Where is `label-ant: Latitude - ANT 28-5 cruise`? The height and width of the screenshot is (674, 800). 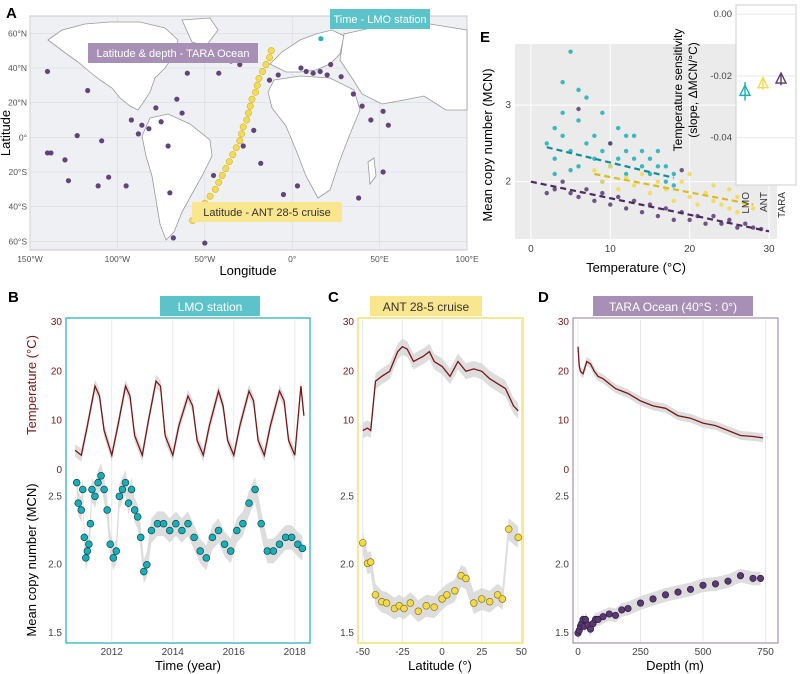 label-ant: Latitude - ANT 28-5 cruise is located at coordinates (267, 213).